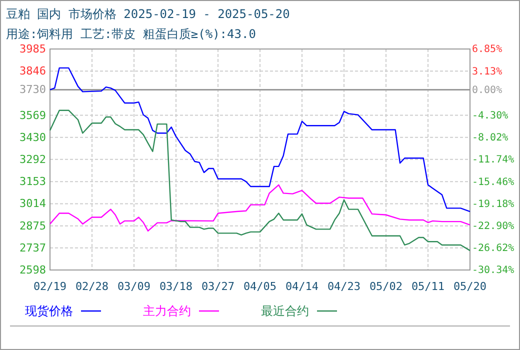 Image resolution: width=520 pixels, height=350 pixels. What do you see at coordinates (344, 286) in the screenshot?
I see `x-tick-label: 04/23` at bounding box center [344, 286].